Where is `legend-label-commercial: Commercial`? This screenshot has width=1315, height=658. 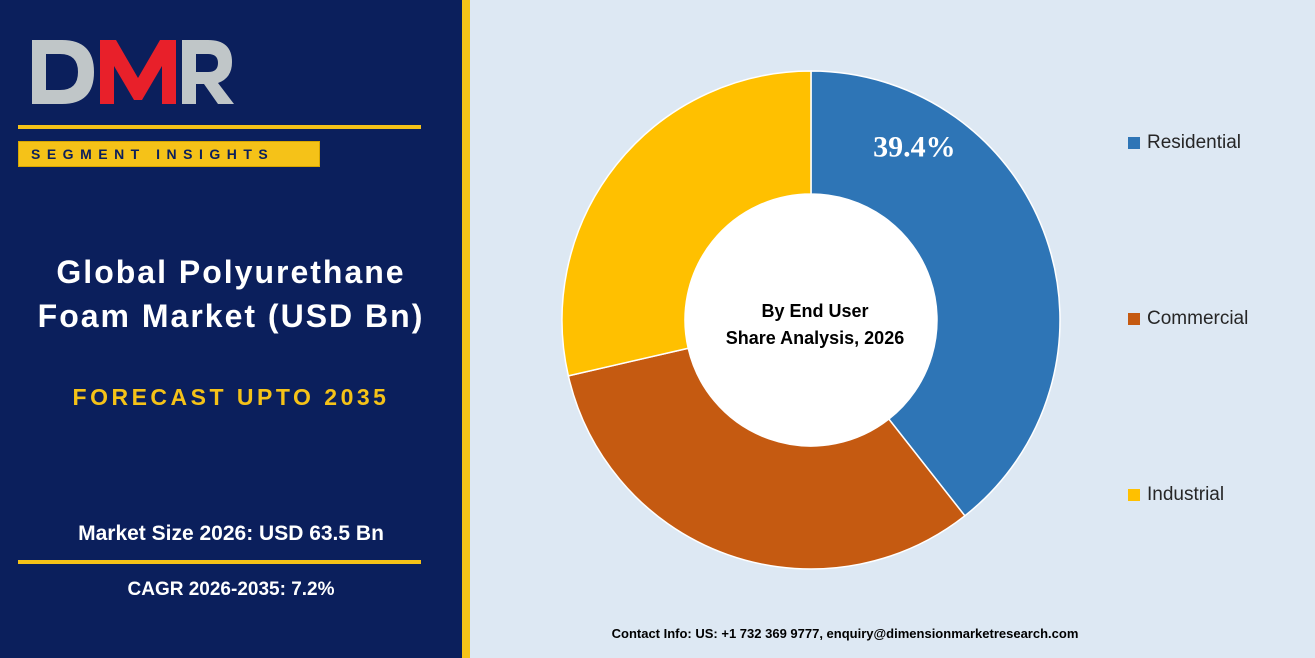 legend-label-commercial: Commercial is located at coordinates (1197, 318).